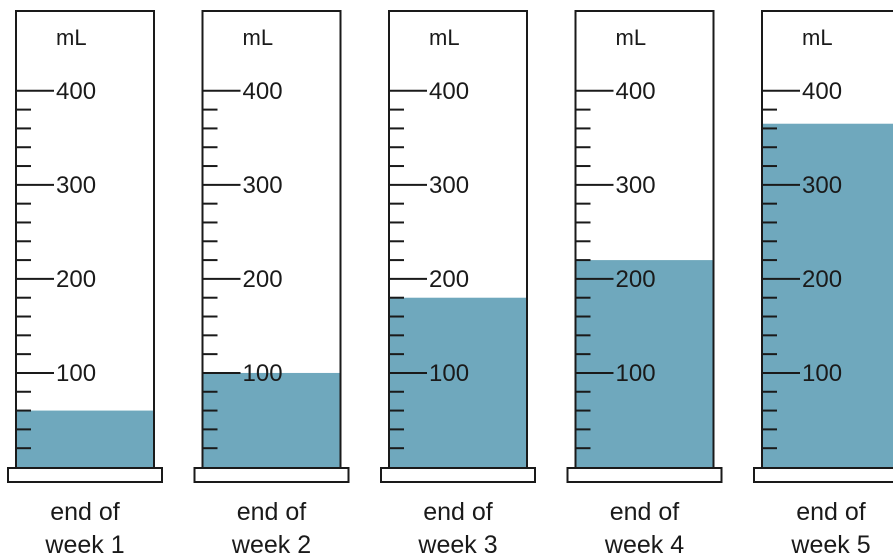 The height and width of the screenshot is (559, 893). I want to click on cylinder-body, so click(85, 239).